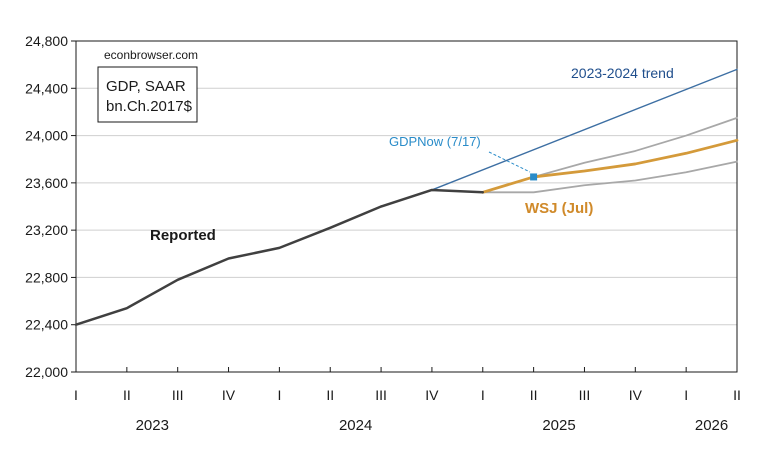  I want to click on gdpnow-marker, so click(534, 177).